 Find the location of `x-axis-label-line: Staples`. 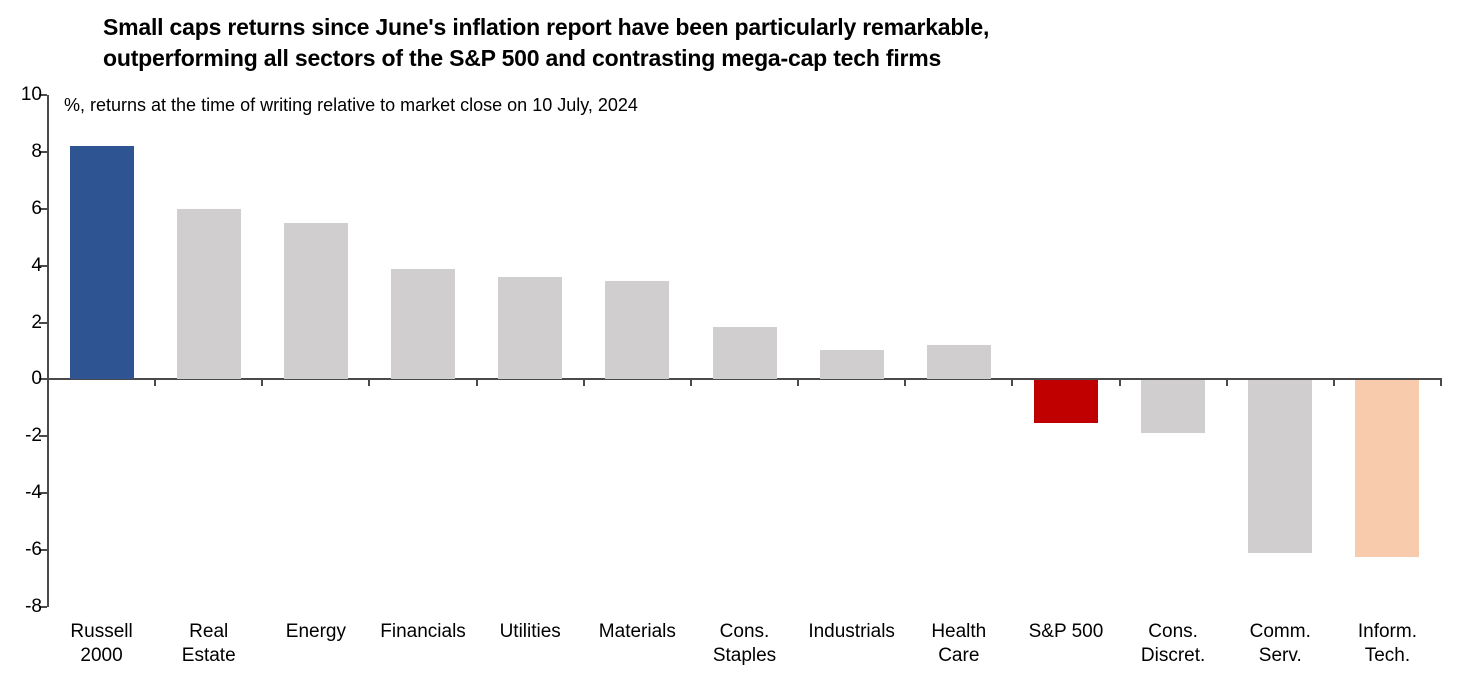

x-axis-label-line: Staples is located at coordinates (744, 655).